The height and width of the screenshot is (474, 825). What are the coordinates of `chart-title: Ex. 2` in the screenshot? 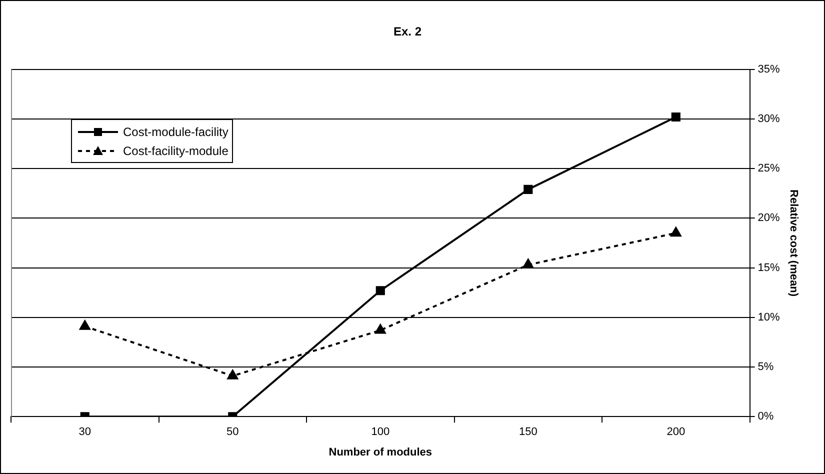 It's located at (407, 31).